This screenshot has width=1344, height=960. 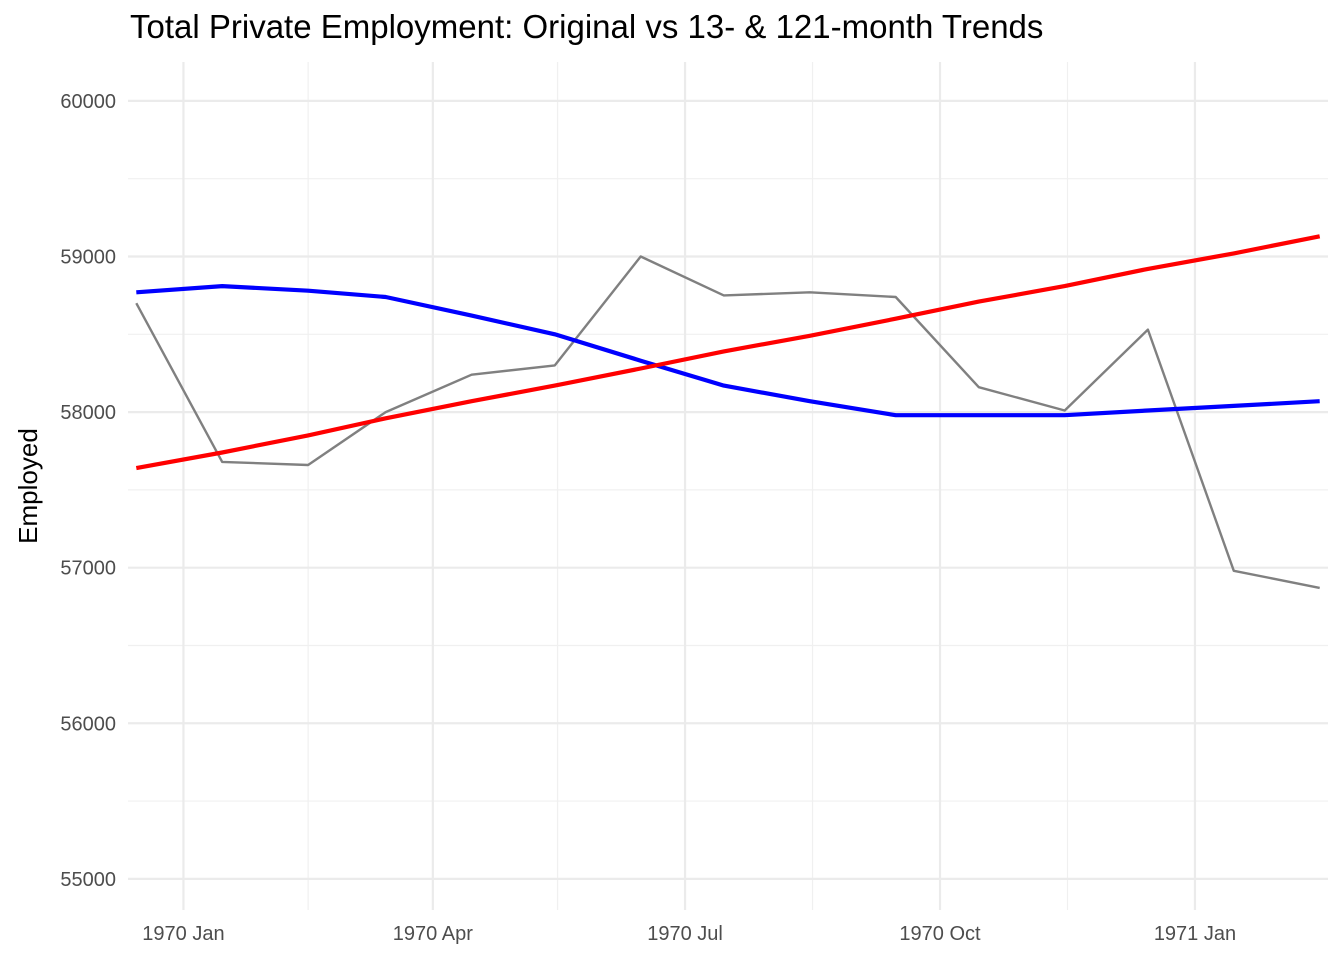 I want to click on y-tick-label: 56000, so click(x=88, y=724).